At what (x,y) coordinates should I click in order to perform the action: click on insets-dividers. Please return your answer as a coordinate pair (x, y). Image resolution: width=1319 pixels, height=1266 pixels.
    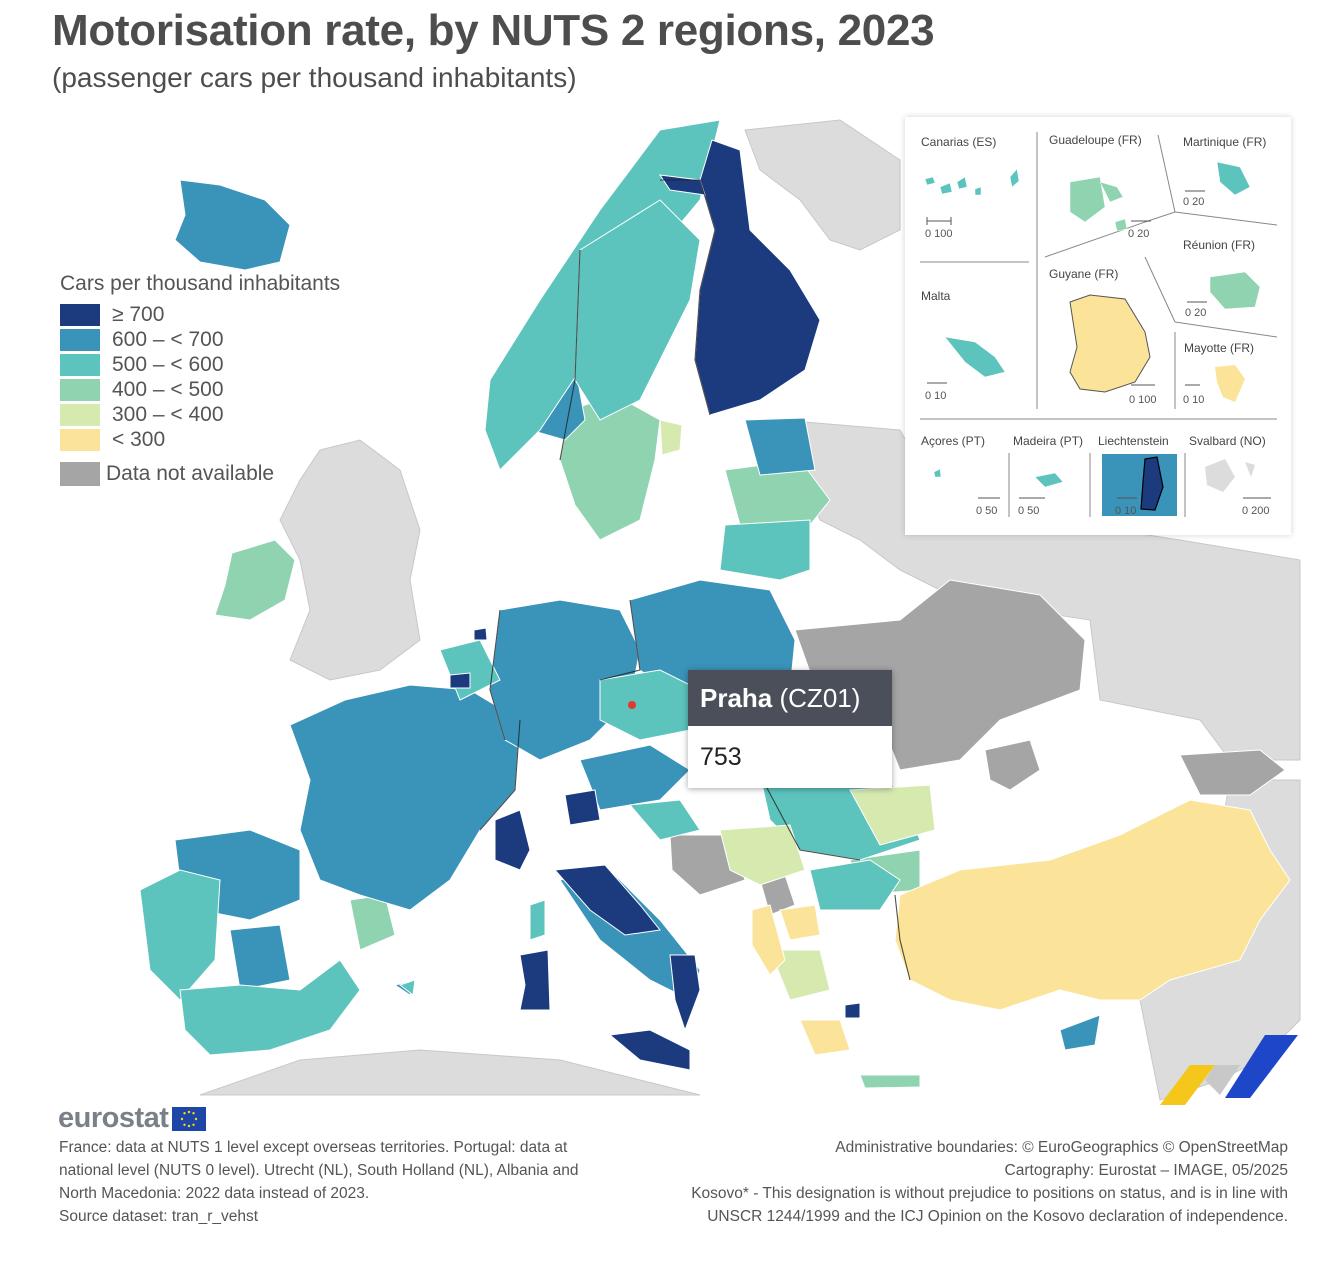
    Looking at the image, I should click on (1099, 324).